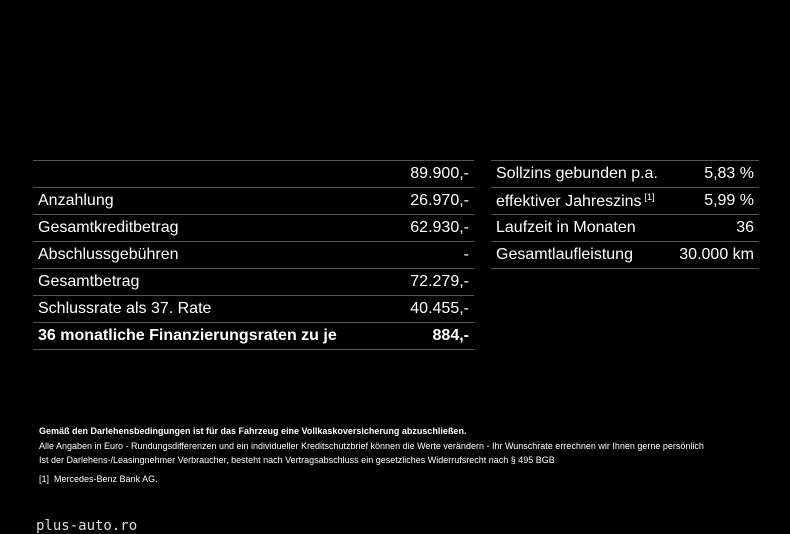 The width and height of the screenshot is (790, 534). What do you see at coordinates (44, 478) in the screenshot?
I see `footnote-mark: [1]` at bounding box center [44, 478].